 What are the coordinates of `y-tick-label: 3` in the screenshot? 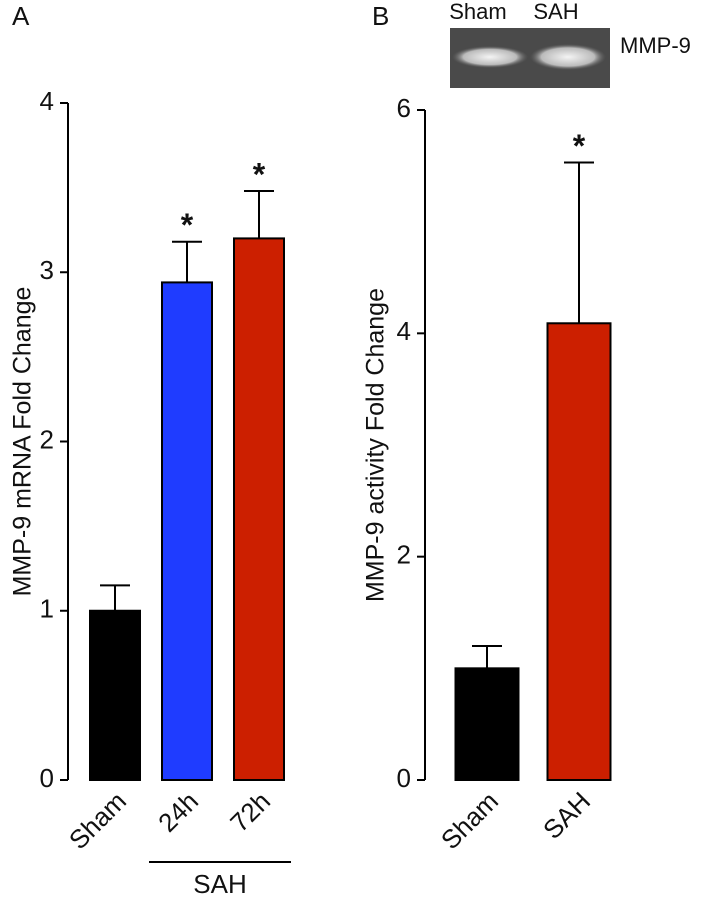 It's located at (47, 270).